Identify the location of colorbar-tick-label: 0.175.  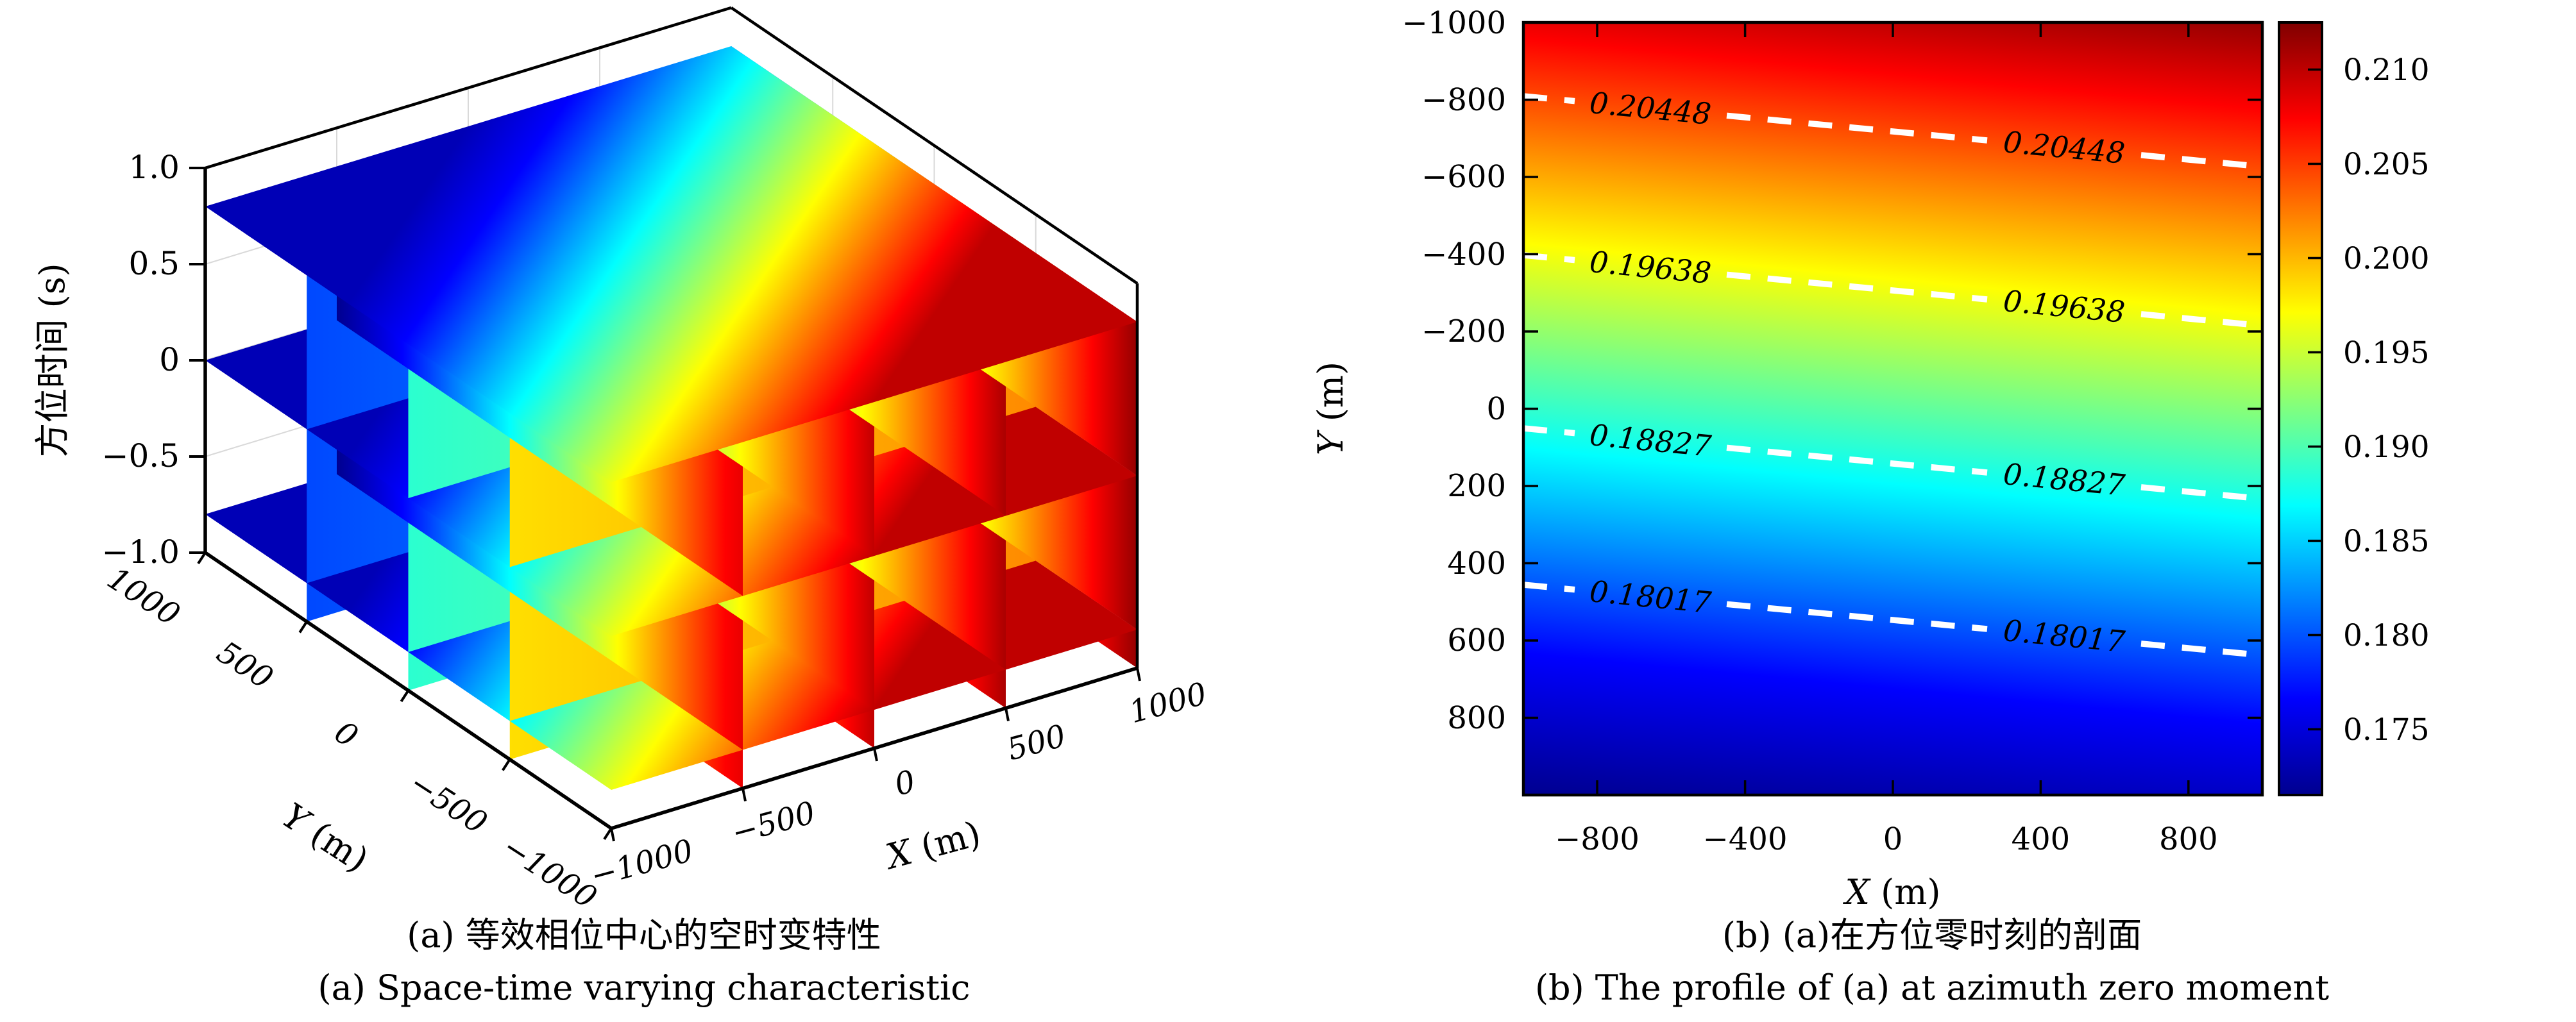
(2386, 730).